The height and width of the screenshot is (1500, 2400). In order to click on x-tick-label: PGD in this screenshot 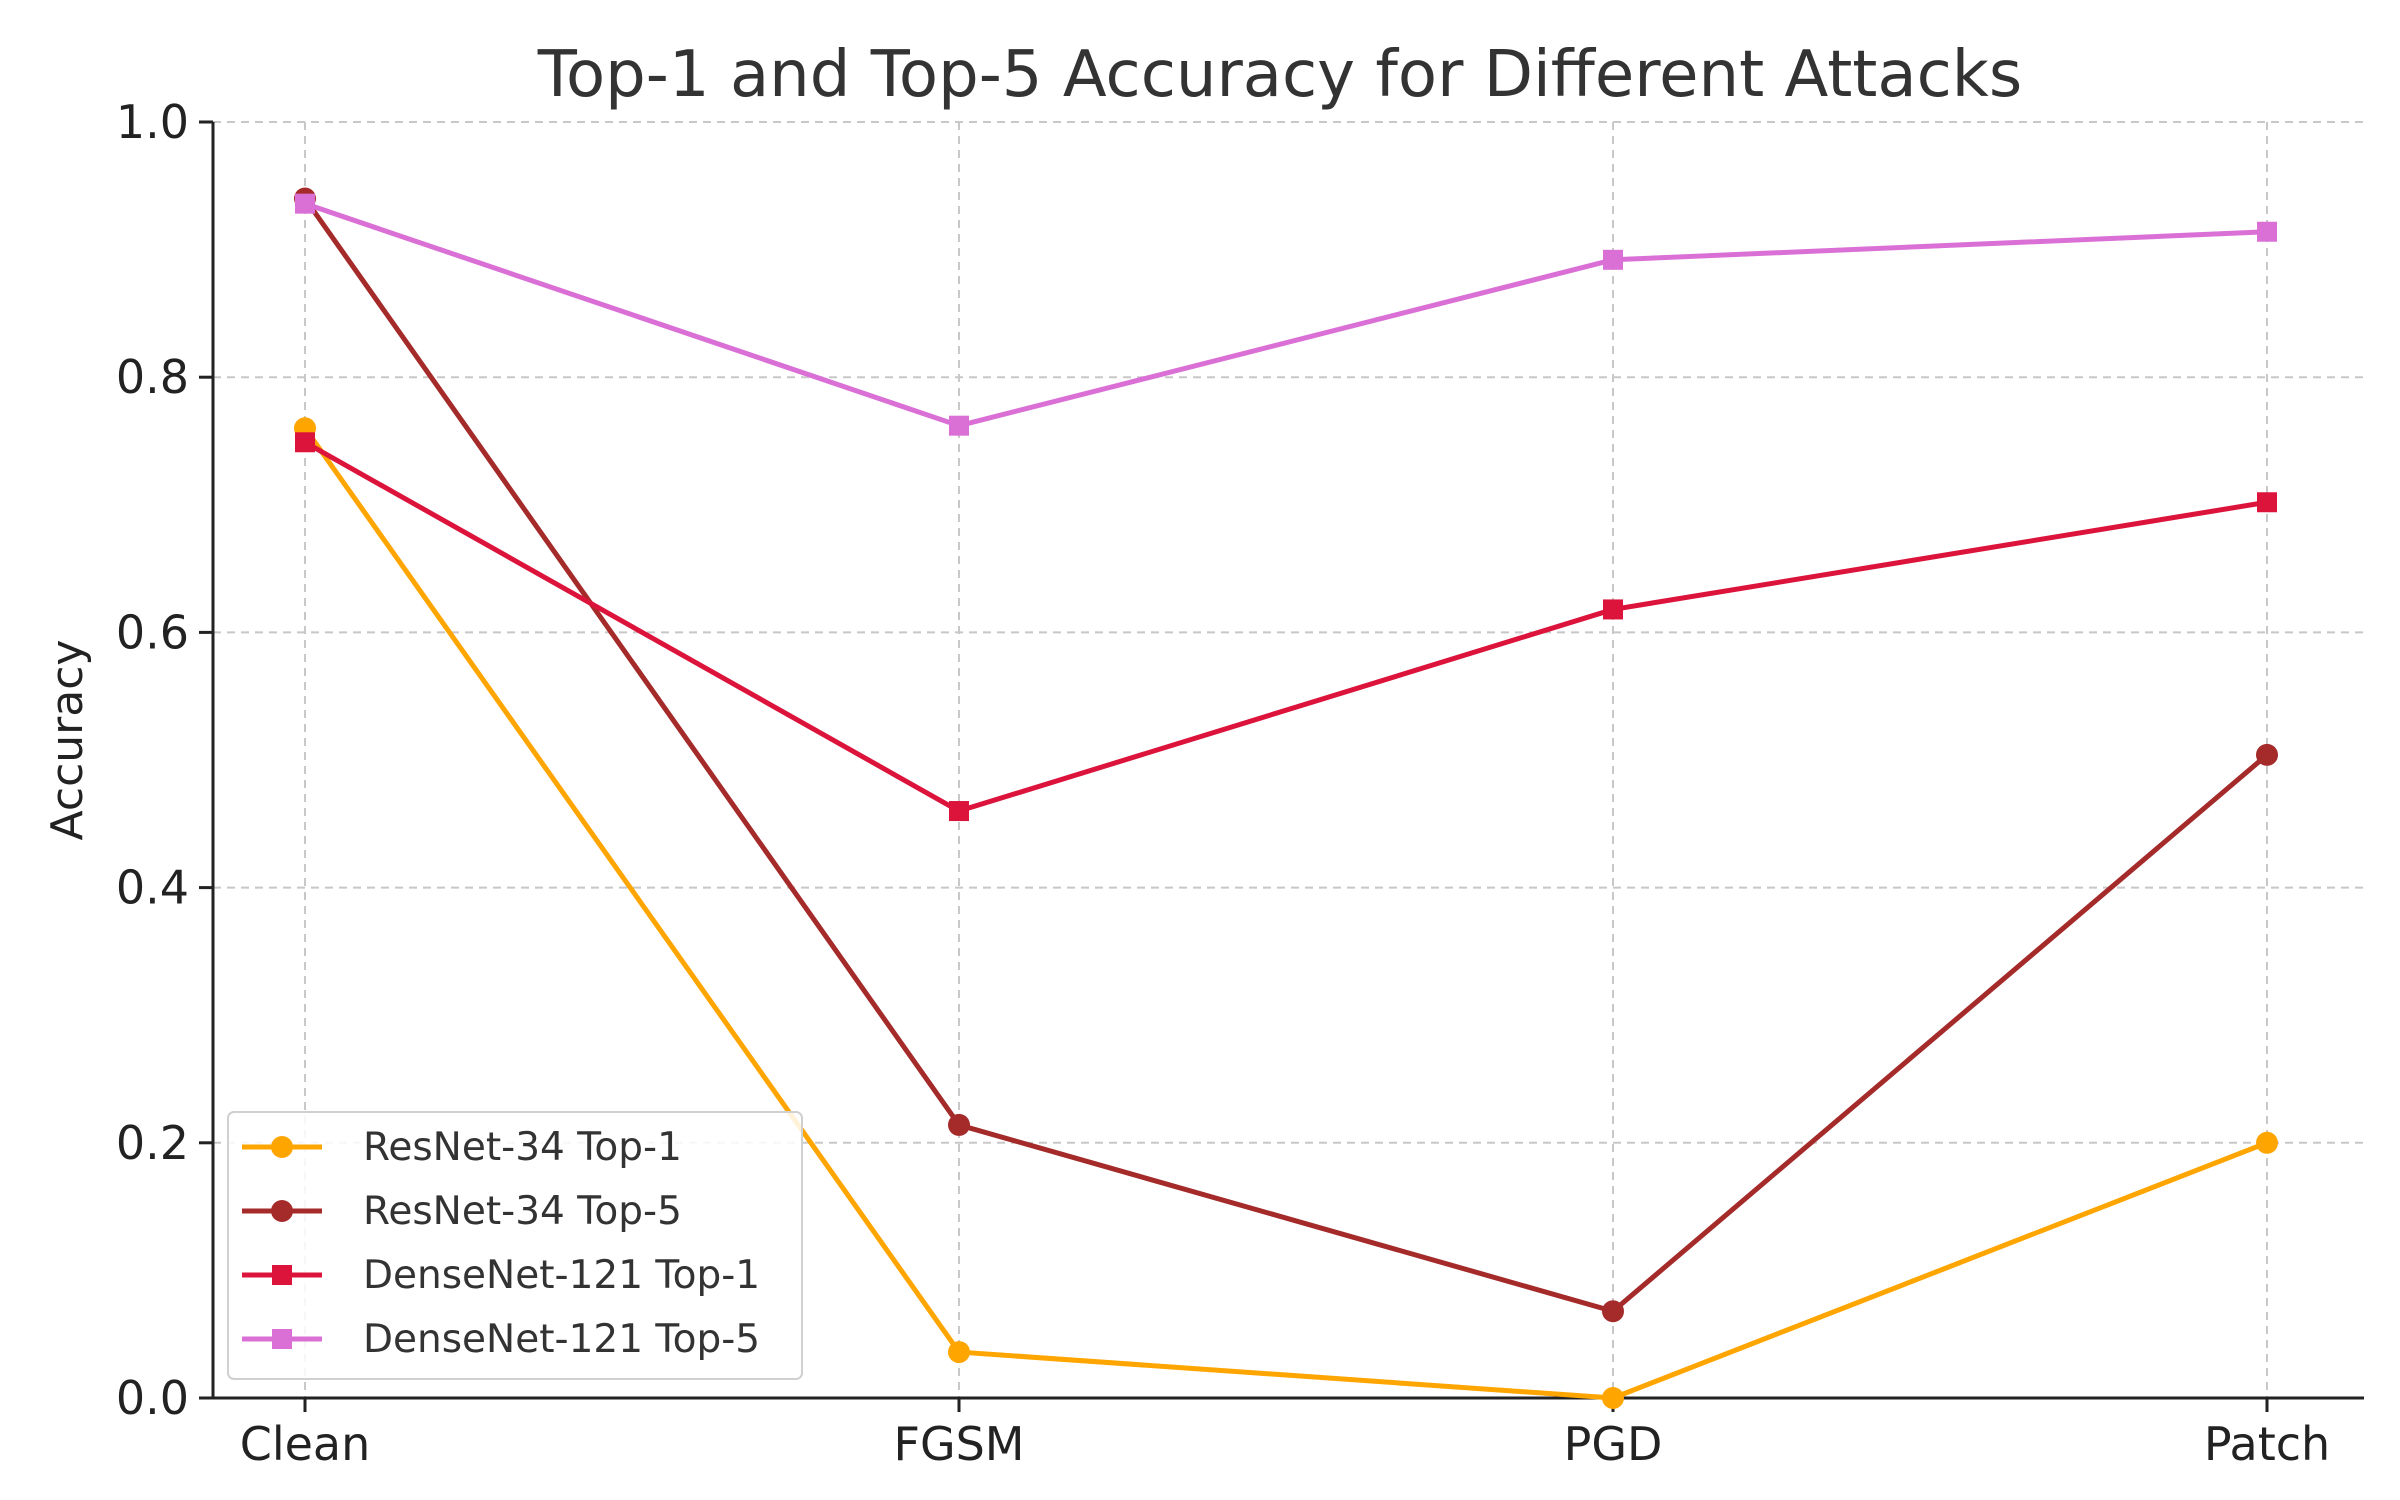, I will do `click(1613, 1444)`.